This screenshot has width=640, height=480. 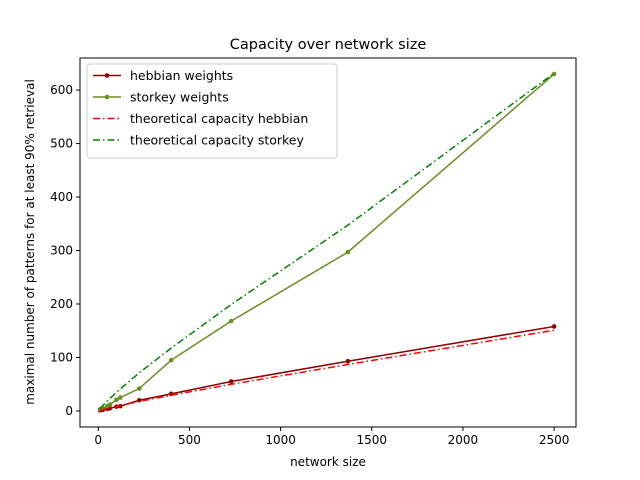 What do you see at coordinates (328, 462) in the screenshot?
I see `x-axis-label: network size` at bounding box center [328, 462].